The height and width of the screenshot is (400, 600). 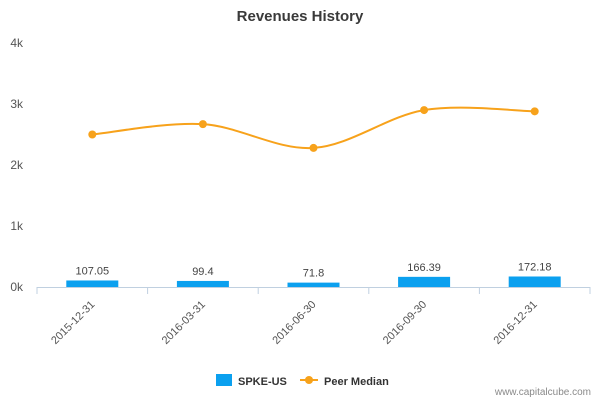 I want to click on y-tick-label: 2k, so click(x=17, y=165).